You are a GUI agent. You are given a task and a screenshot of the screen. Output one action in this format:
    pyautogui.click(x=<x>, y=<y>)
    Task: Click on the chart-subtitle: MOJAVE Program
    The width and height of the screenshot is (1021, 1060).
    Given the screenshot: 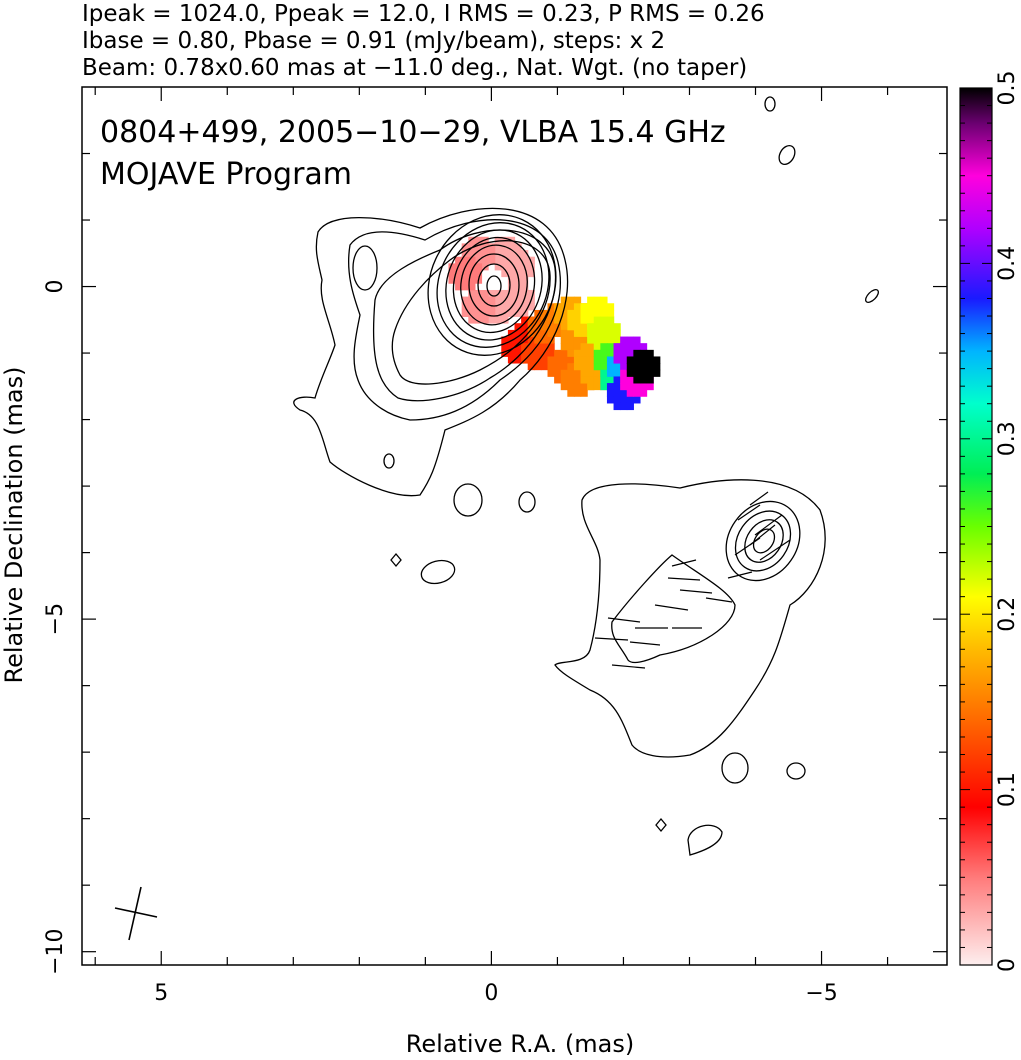 What is the action you would take?
    pyautogui.click(x=226, y=174)
    